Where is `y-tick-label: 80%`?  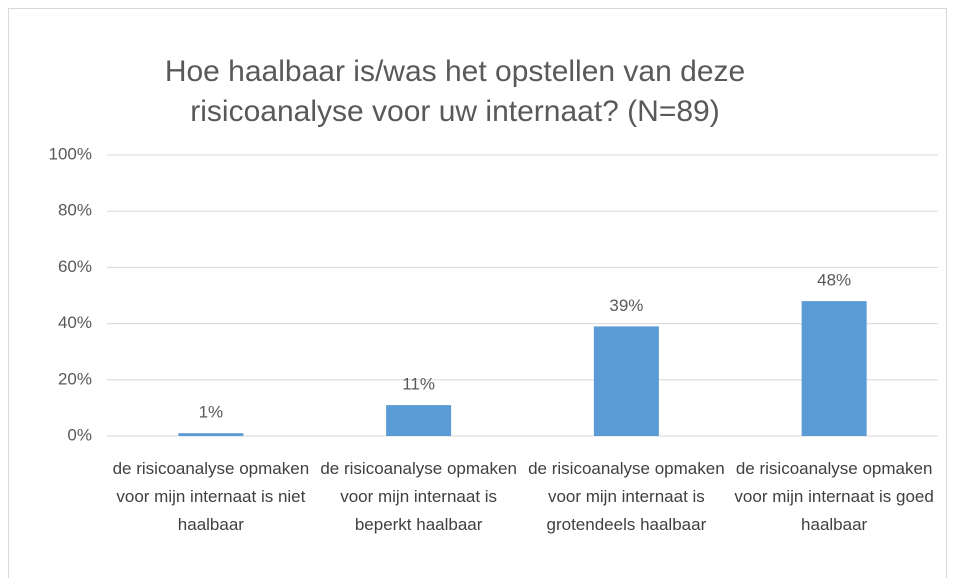
y-tick-label: 80% is located at coordinates (75, 210).